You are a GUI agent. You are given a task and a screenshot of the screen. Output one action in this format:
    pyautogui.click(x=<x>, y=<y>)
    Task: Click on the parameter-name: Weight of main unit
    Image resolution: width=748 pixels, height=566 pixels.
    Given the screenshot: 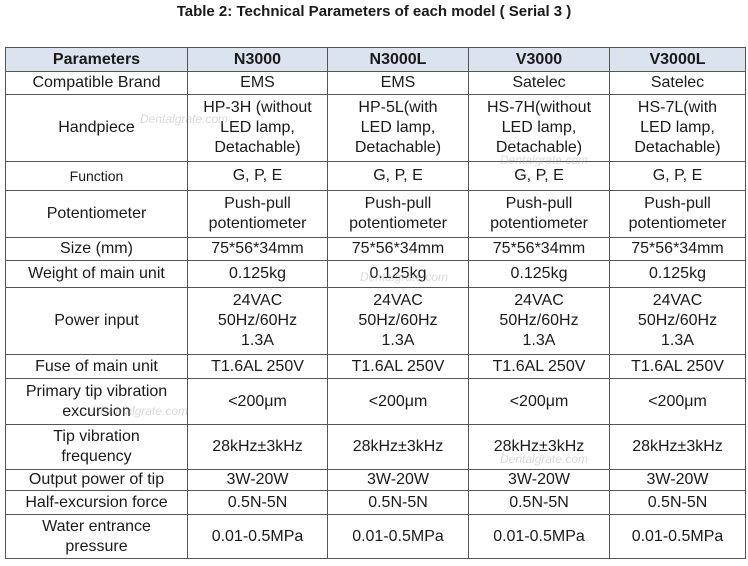 What is the action you would take?
    pyautogui.click(x=96, y=274)
    